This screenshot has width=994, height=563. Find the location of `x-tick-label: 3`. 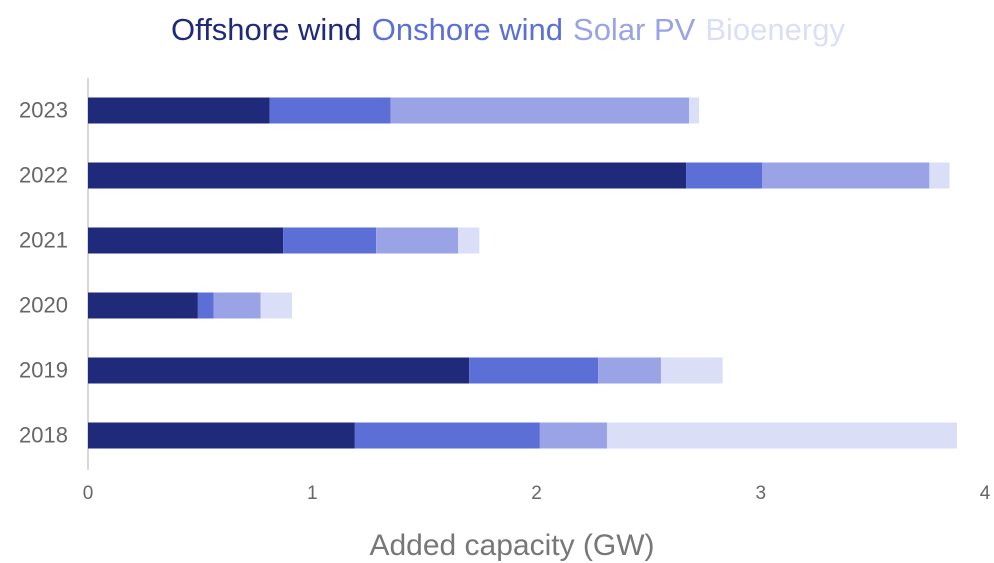

x-tick-label: 3 is located at coordinates (760, 493).